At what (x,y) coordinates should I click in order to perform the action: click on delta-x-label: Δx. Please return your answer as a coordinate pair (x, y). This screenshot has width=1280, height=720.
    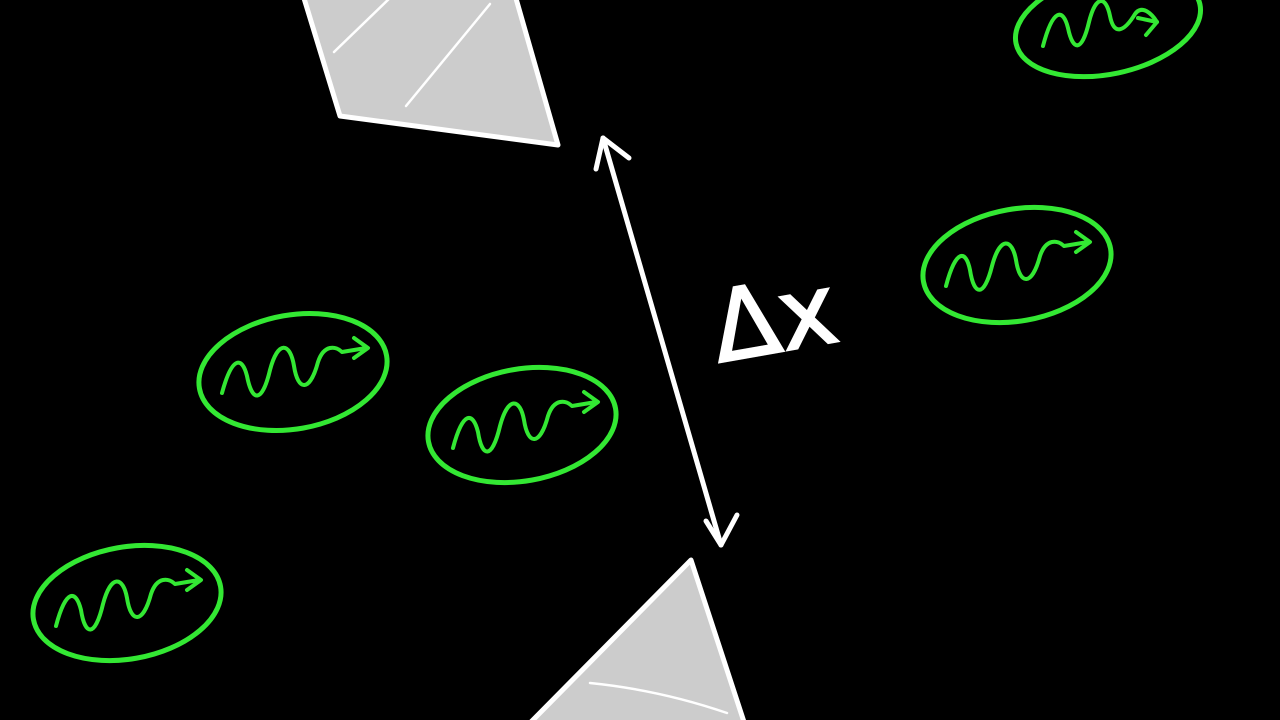
    Looking at the image, I should click on (774, 319).